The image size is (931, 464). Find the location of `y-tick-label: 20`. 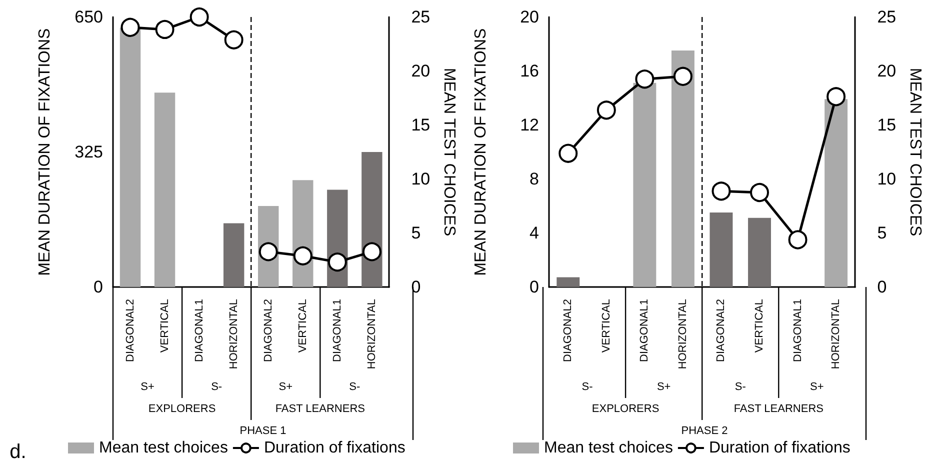

y-tick-label: 20 is located at coordinates (529, 17).